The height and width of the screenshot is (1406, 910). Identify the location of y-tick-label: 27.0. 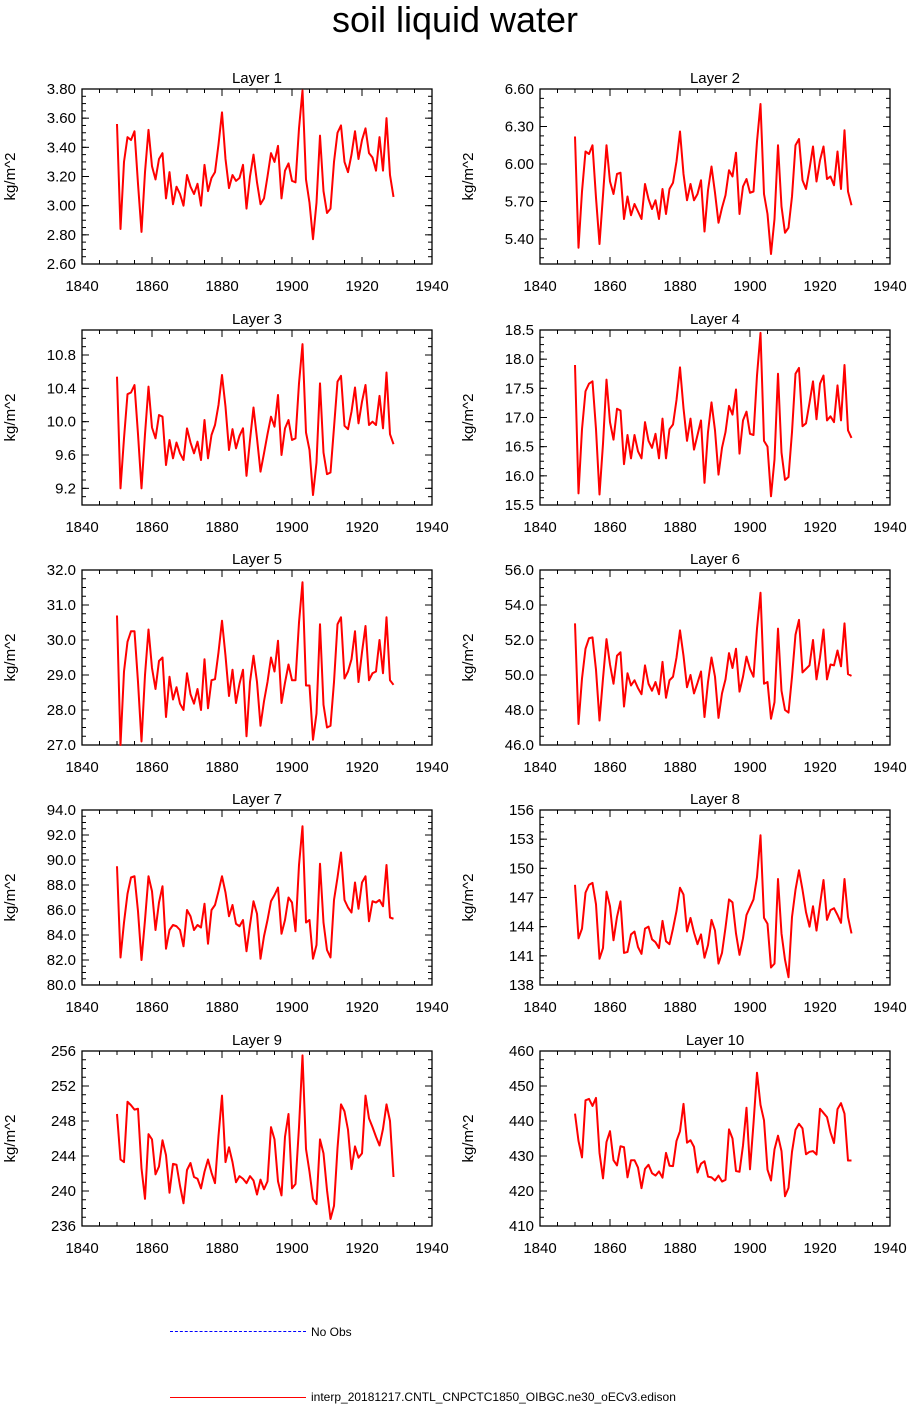
(61, 745).